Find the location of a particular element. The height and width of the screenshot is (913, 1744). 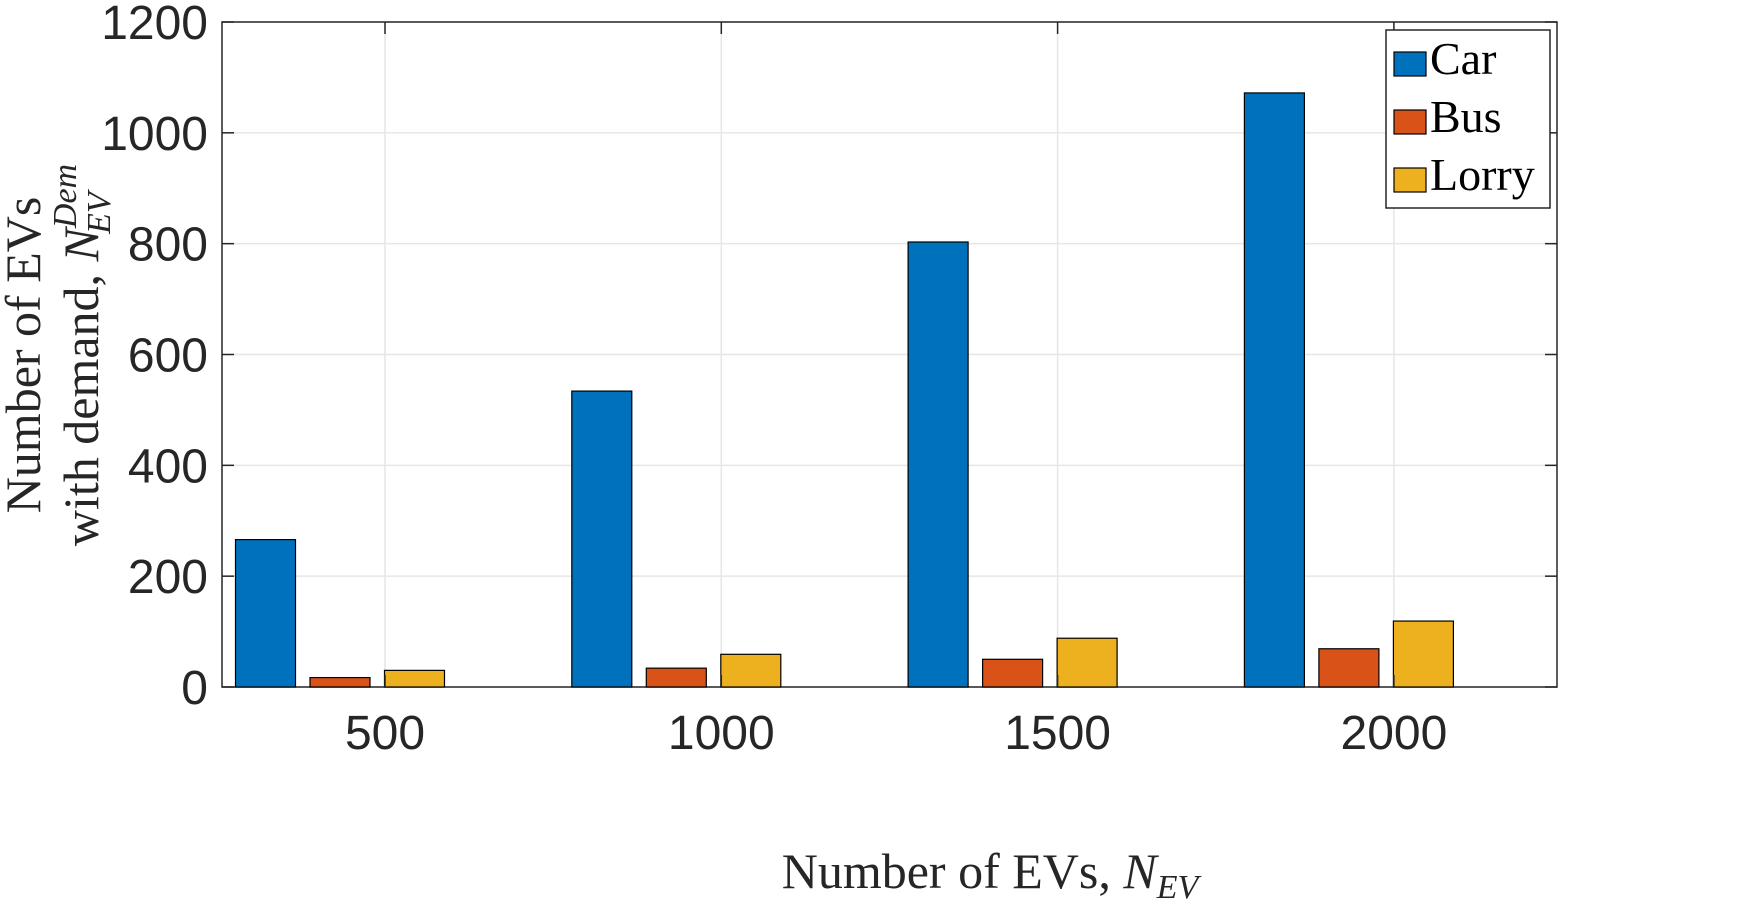

x-tick-label: 1000 is located at coordinates (721, 733).